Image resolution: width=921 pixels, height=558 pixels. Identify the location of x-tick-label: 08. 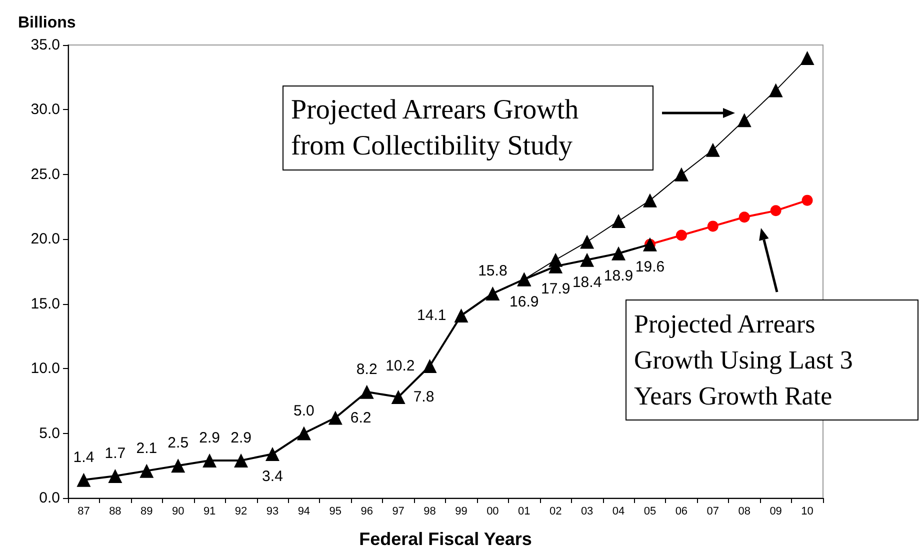
(744, 512).